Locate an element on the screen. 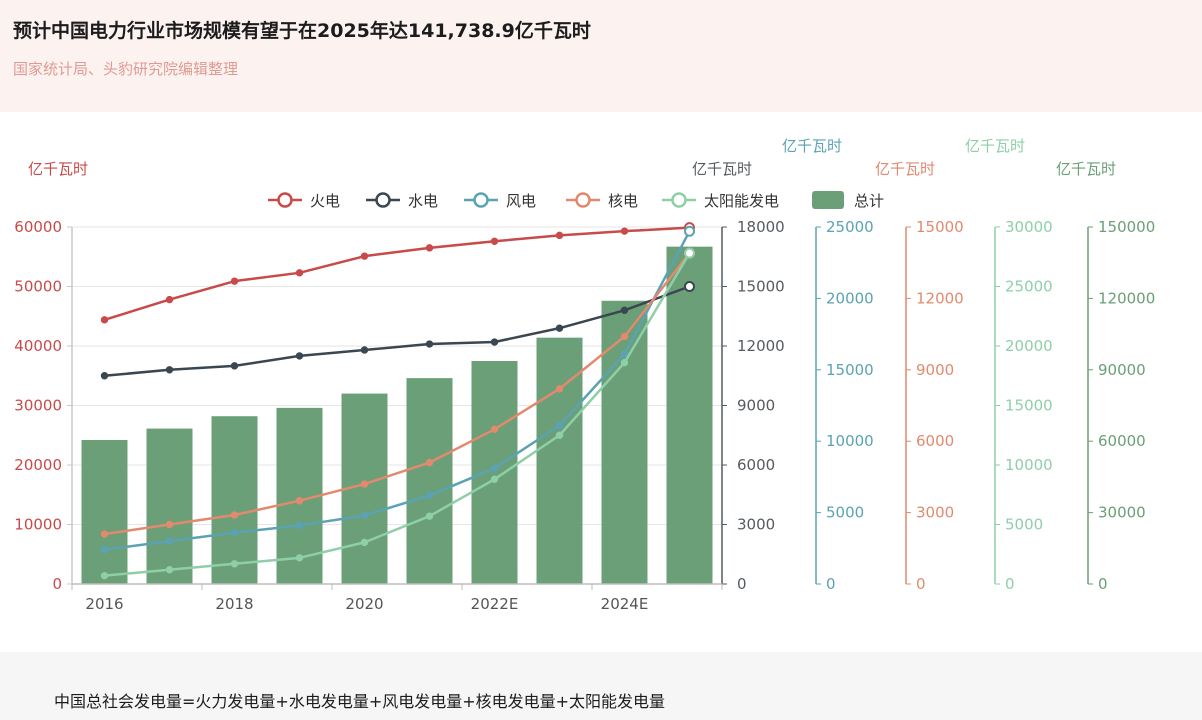  legend-label: 核电 is located at coordinates (623, 201).